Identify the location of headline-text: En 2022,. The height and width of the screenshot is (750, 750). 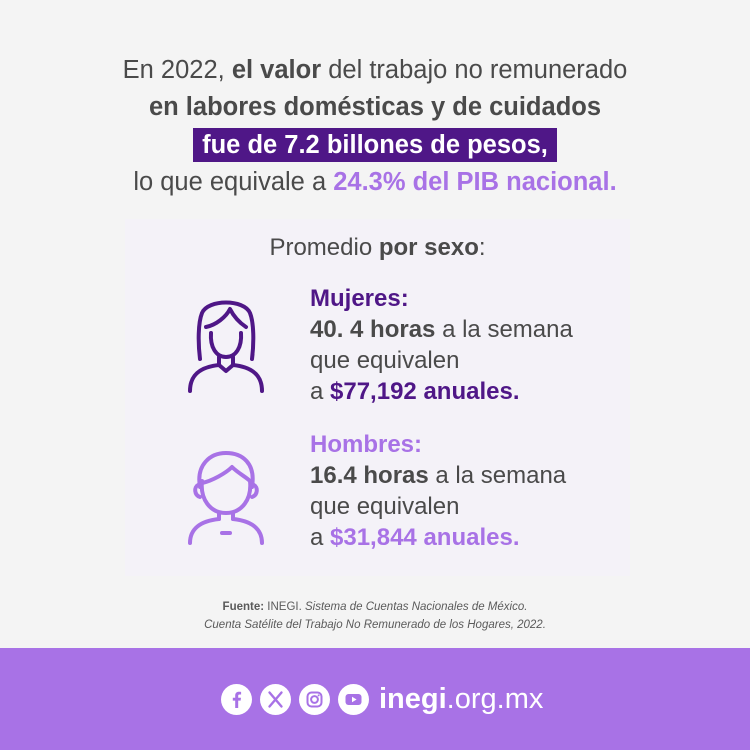
(177, 70).